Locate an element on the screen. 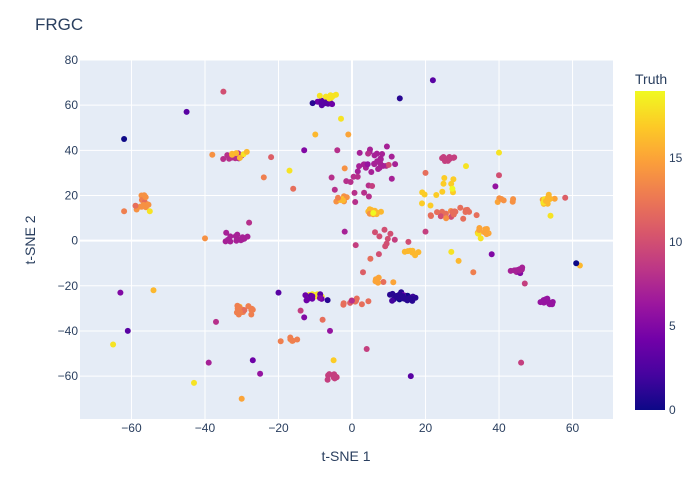  colorbar-tick-label: 15 is located at coordinates (676, 158).